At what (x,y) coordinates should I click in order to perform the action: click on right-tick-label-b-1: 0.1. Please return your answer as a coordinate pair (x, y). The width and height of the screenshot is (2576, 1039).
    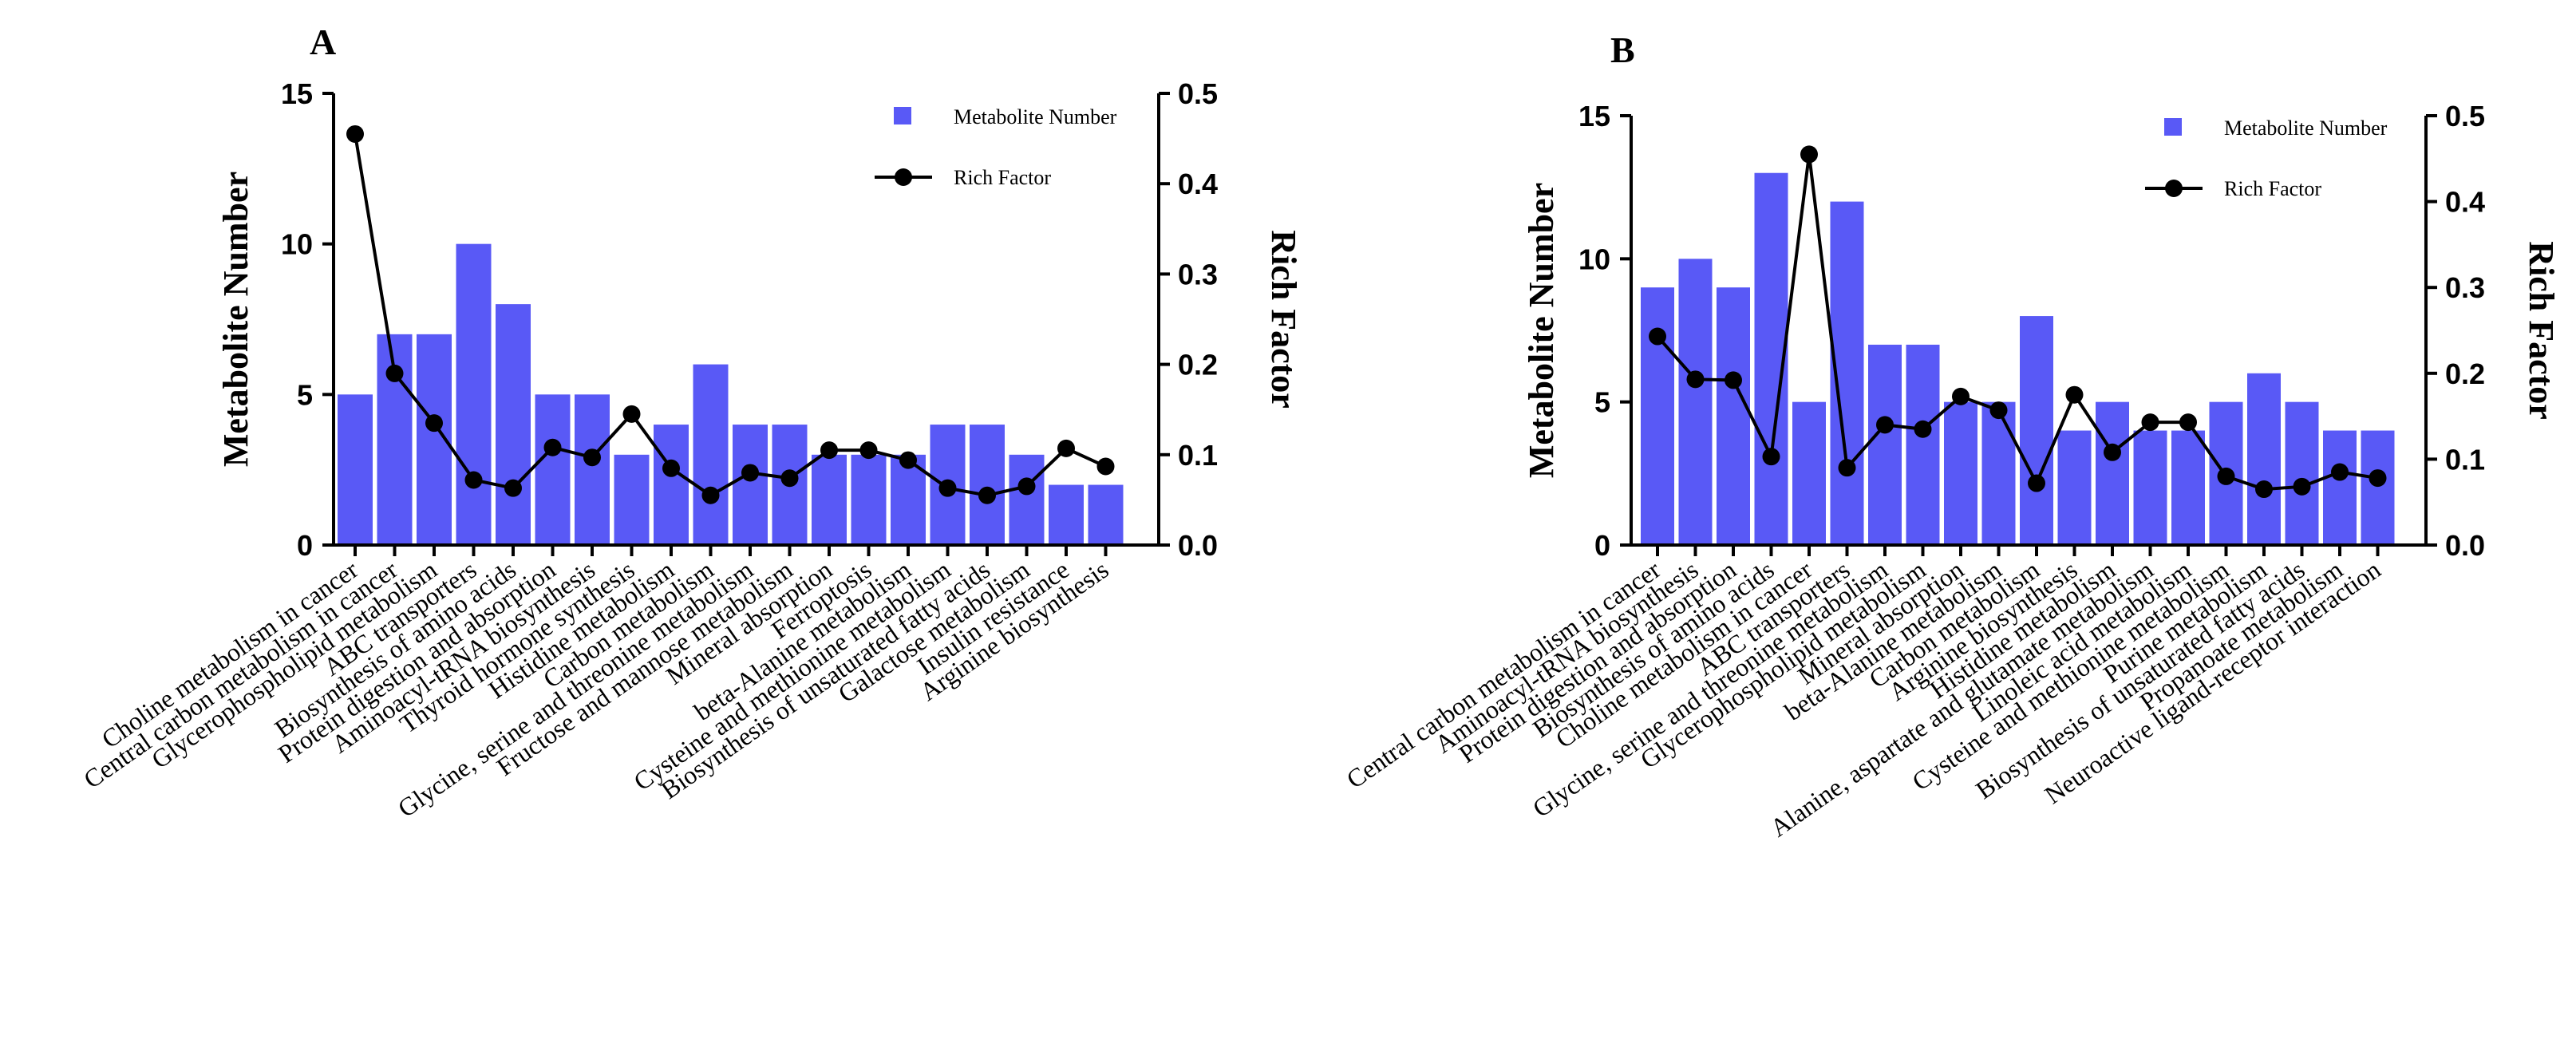
    Looking at the image, I should click on (2465, 460).